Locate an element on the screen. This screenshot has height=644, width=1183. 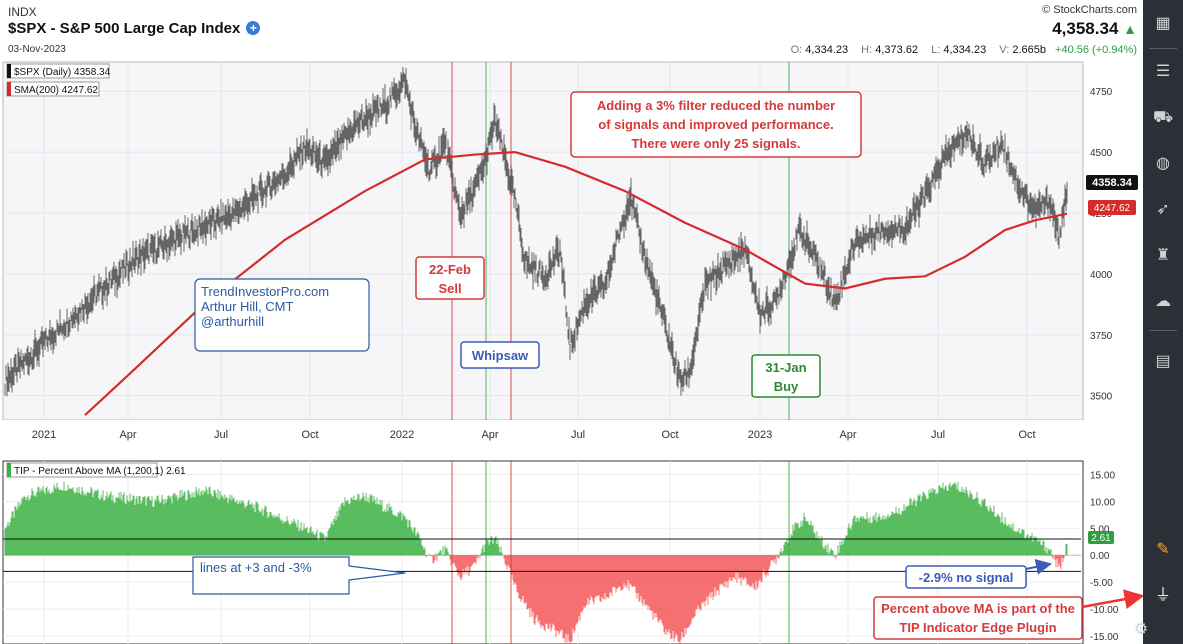
globe-icon: ◍ is located at coordinates (1163, 163).